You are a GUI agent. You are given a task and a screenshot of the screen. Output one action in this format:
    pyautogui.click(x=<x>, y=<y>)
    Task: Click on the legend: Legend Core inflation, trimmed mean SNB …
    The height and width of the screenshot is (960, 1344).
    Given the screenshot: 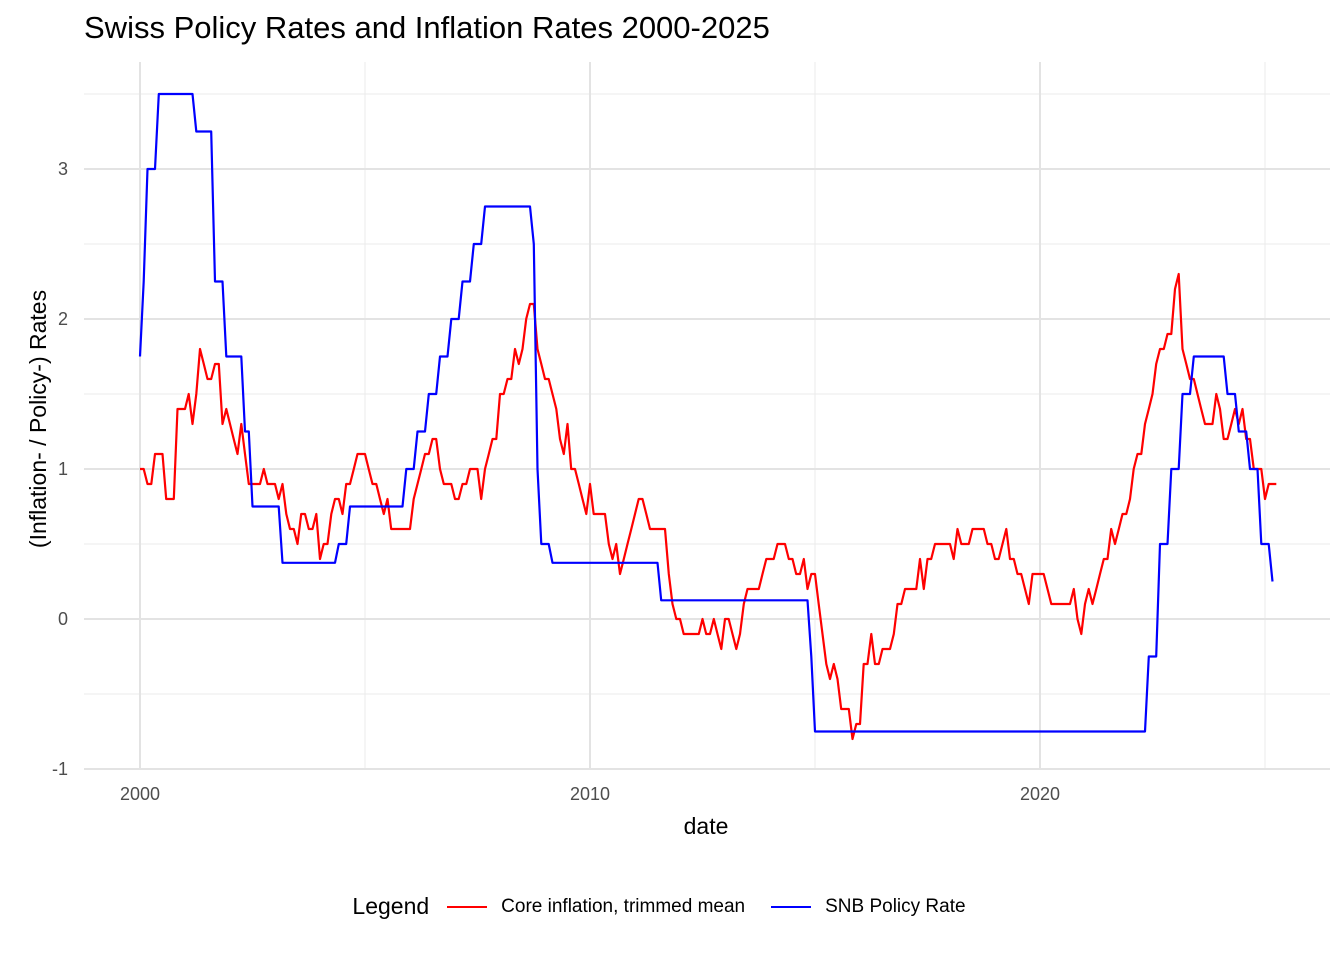 What is the action you would take?
    pyautogui.click(x=672, y=906)
    